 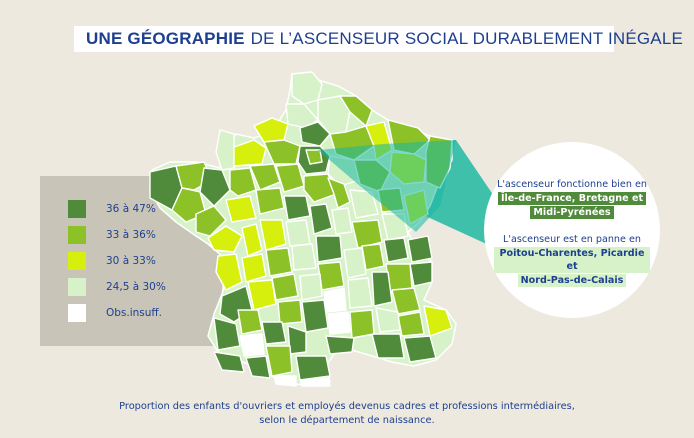 I want to click on dept-ardennes, so click(x=356, y=111).